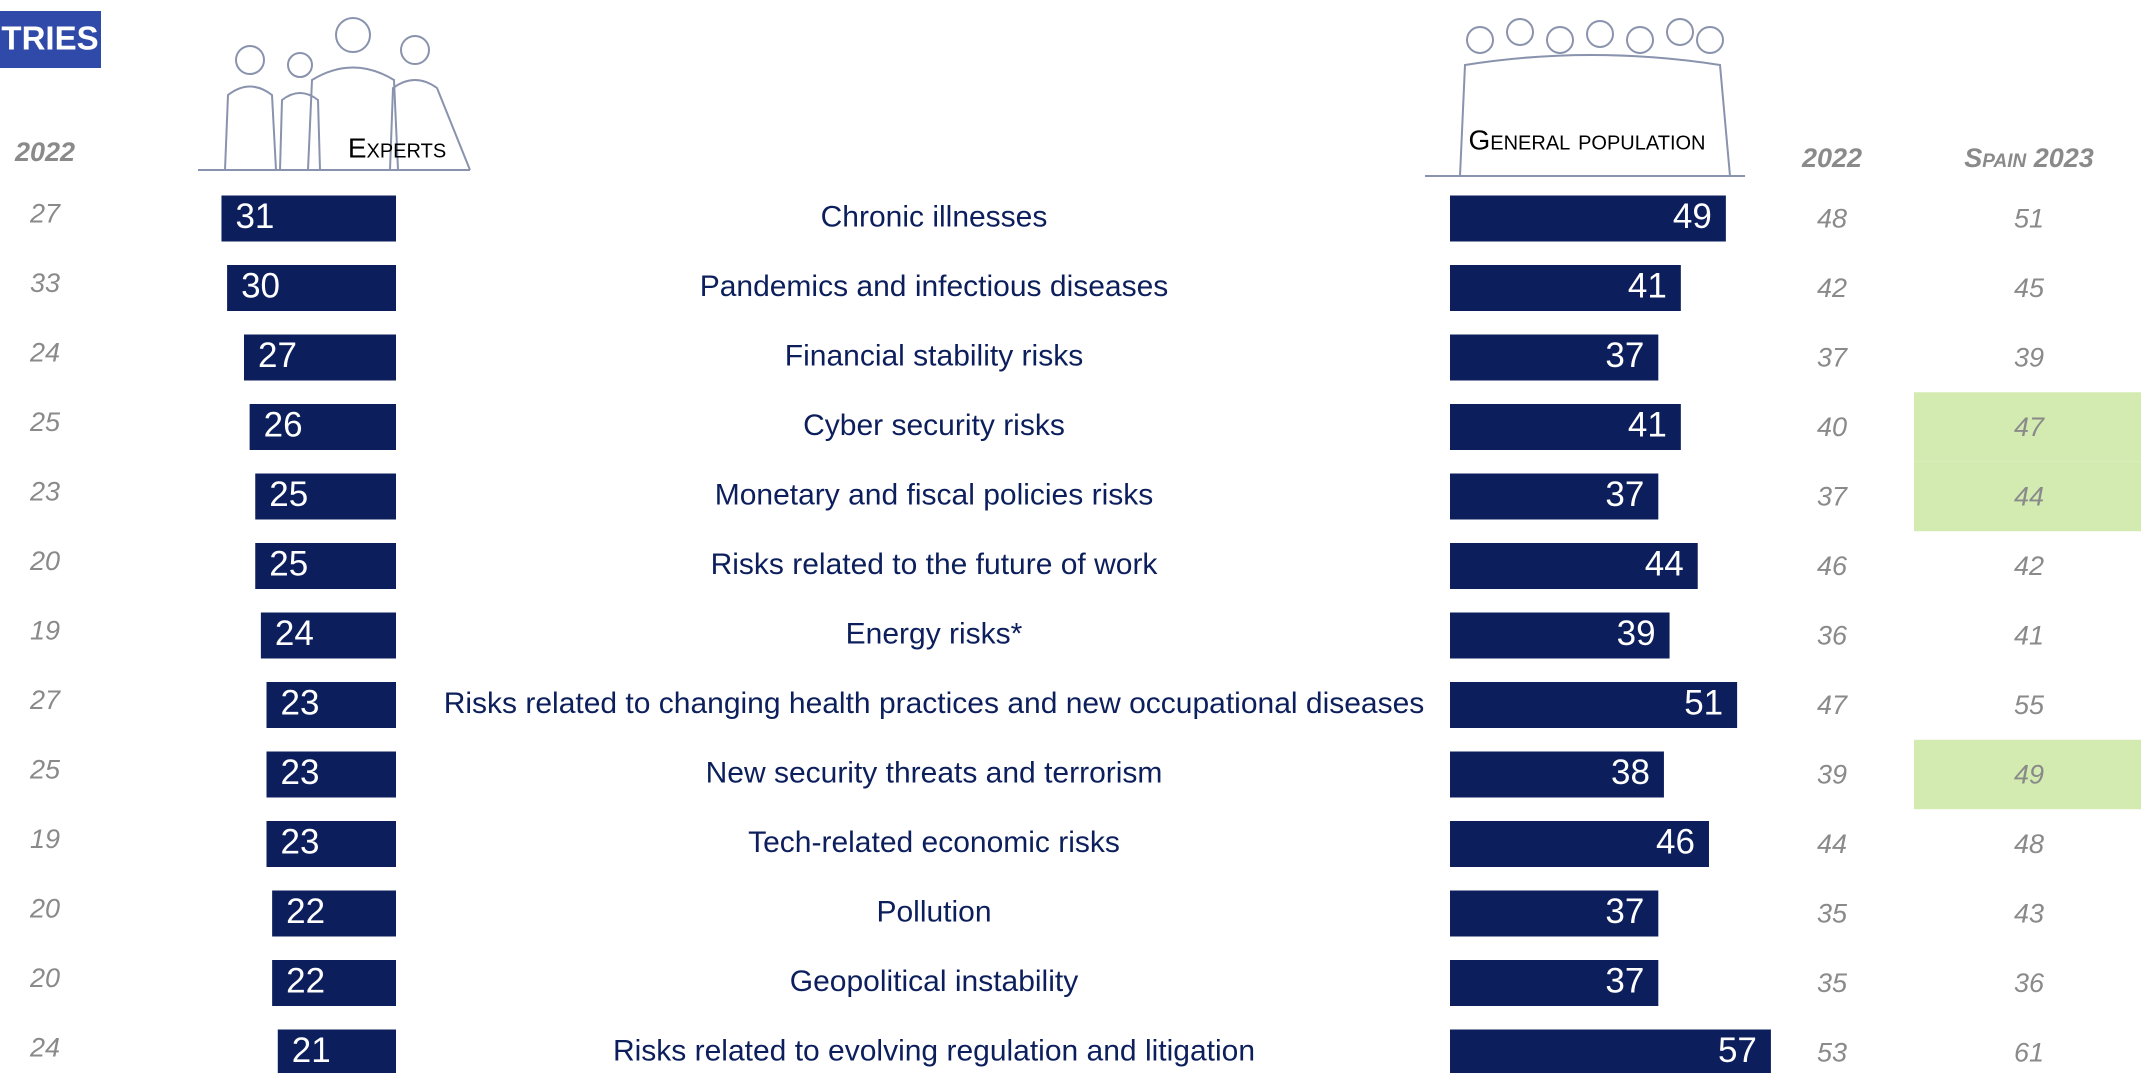 The image size is (2141, 1073). Describe the element at coordinates (934, 772) in the screenshot. I see `category-label: New security threats and terrorism` at that location.